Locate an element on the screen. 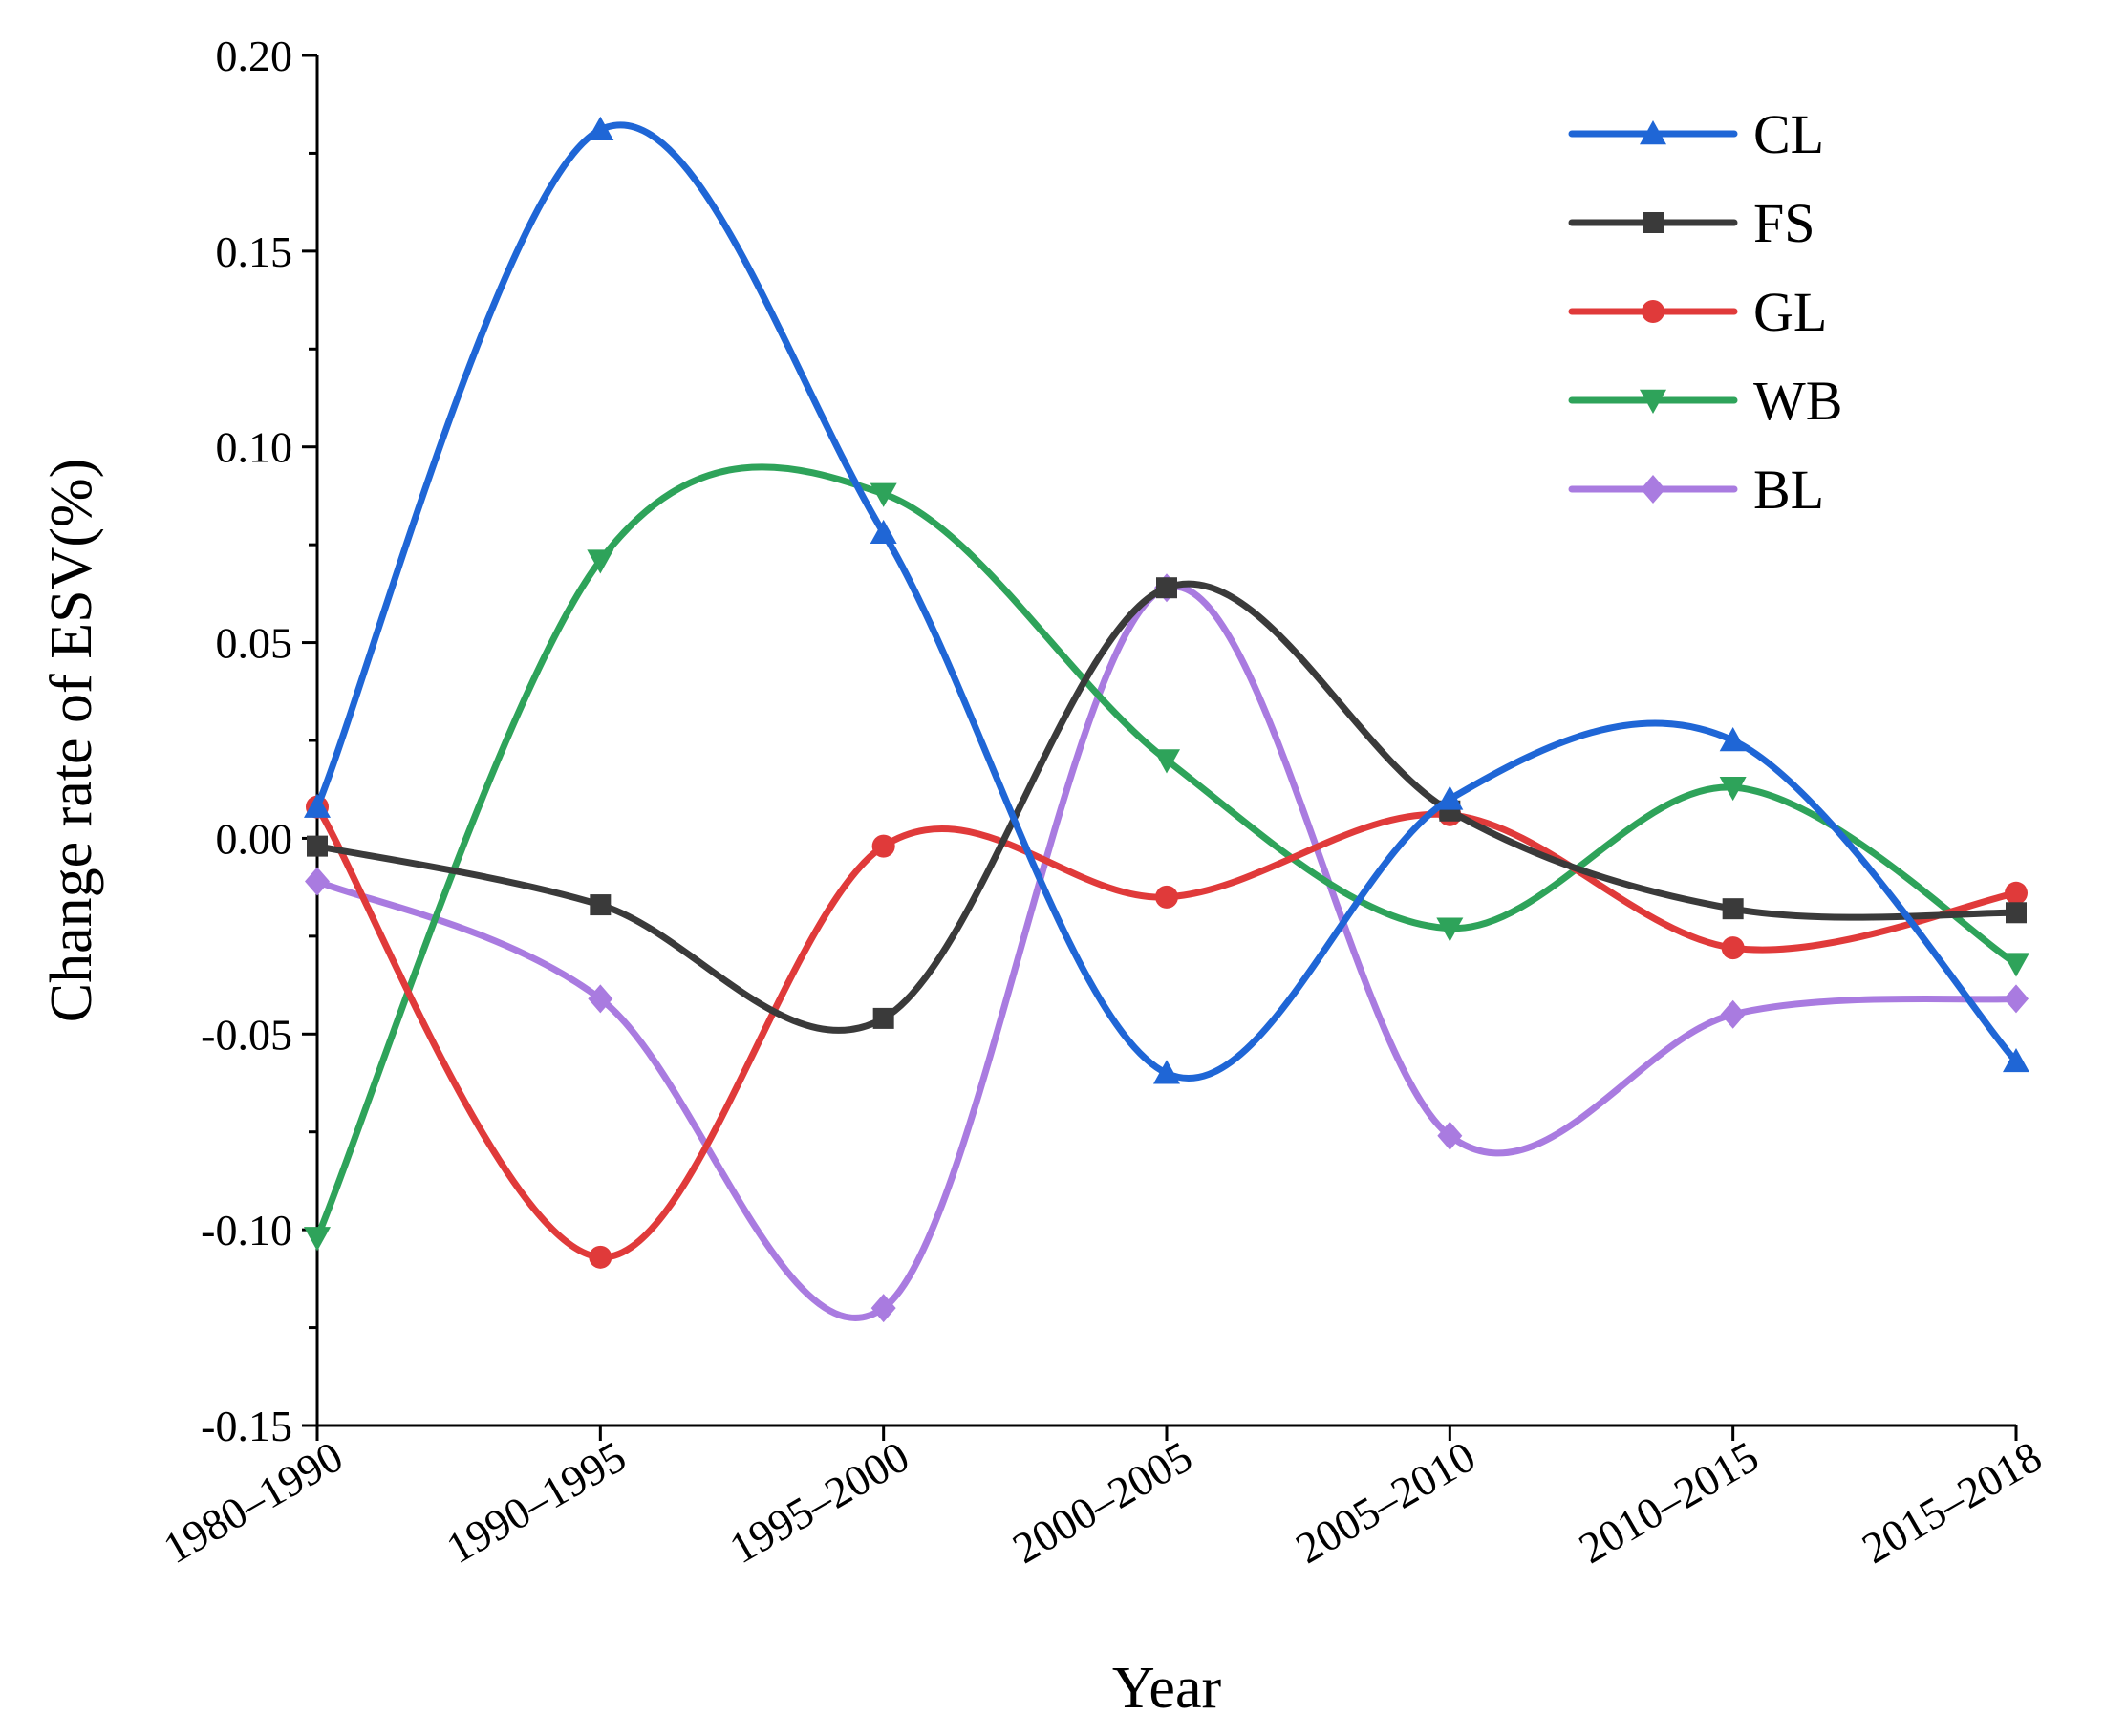 The height and width of the screenshot is (1736, 2126). y-tick-label: 0.20 is located at coordinates (254, 56).